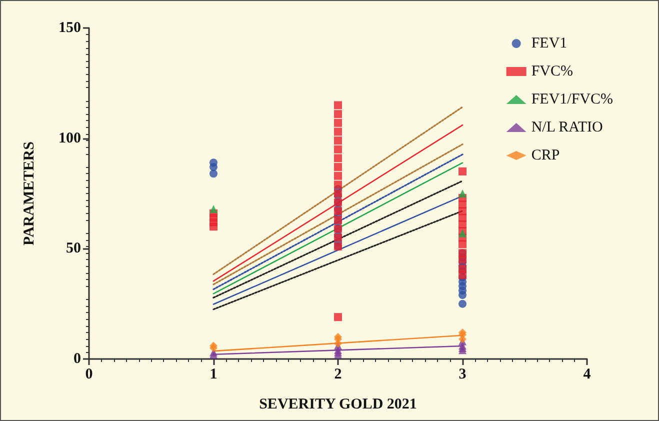  What do you see at coordinates (73, 248) in the screenshot?
I see `y-tick-label: 50` at bounding box center [73, 248].